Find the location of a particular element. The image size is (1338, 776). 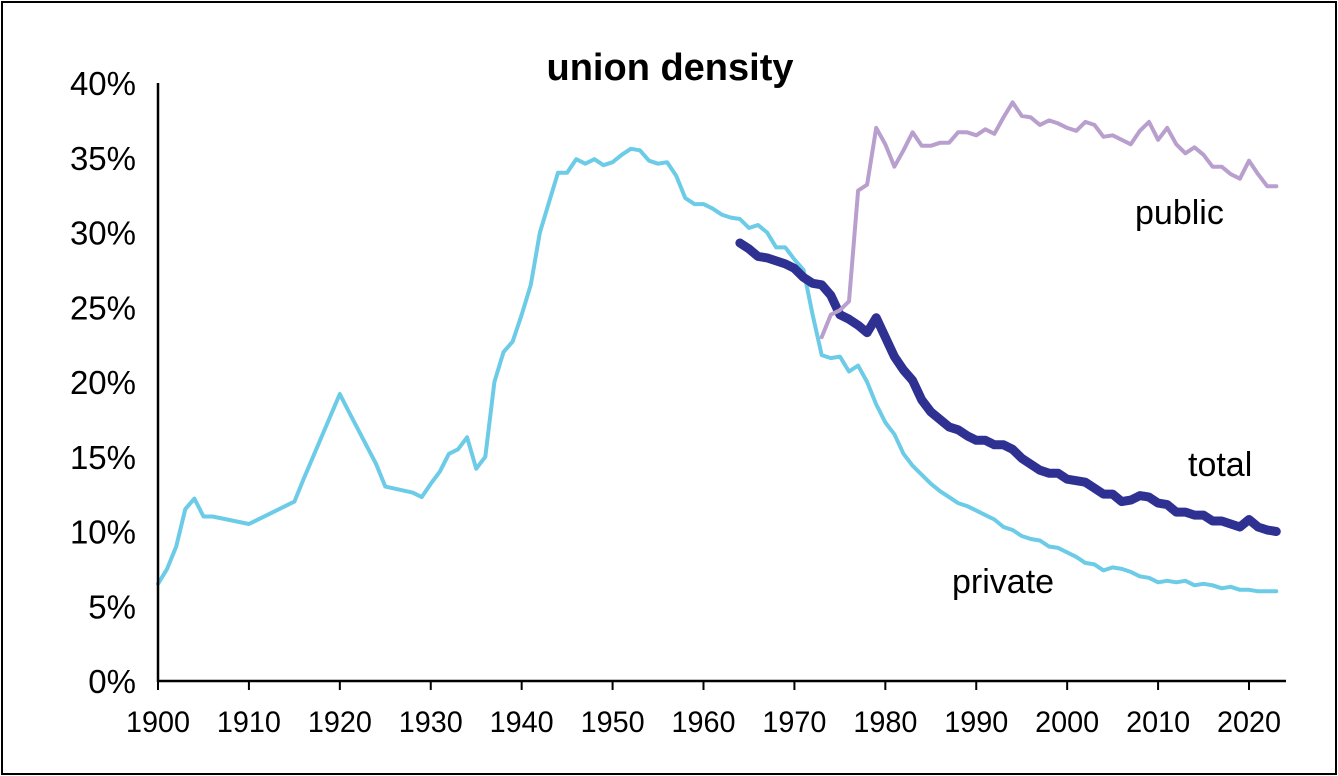

x-tick-label: 1900 is located at coordinates (158, 722).